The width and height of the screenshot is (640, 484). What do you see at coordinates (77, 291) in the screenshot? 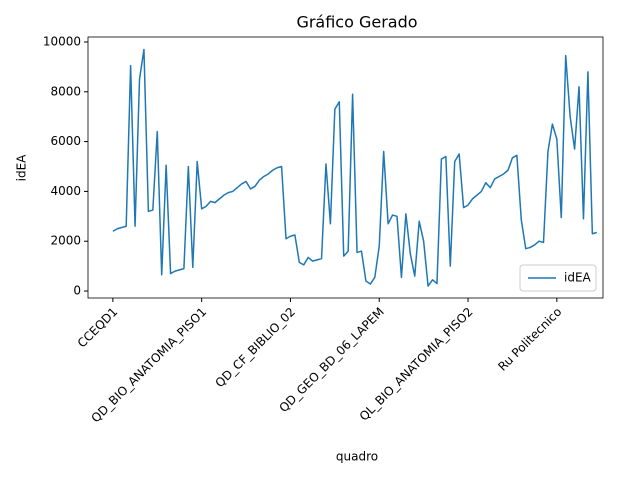
I see `y-tick-label: 0` at bounding box center [77, 291].